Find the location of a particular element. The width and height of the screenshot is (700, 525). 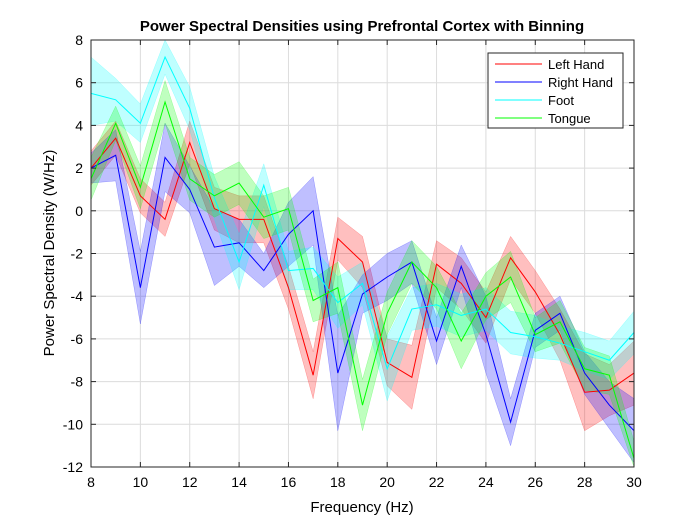

y-tick-label: -2 is located at coordinates (77, 254).